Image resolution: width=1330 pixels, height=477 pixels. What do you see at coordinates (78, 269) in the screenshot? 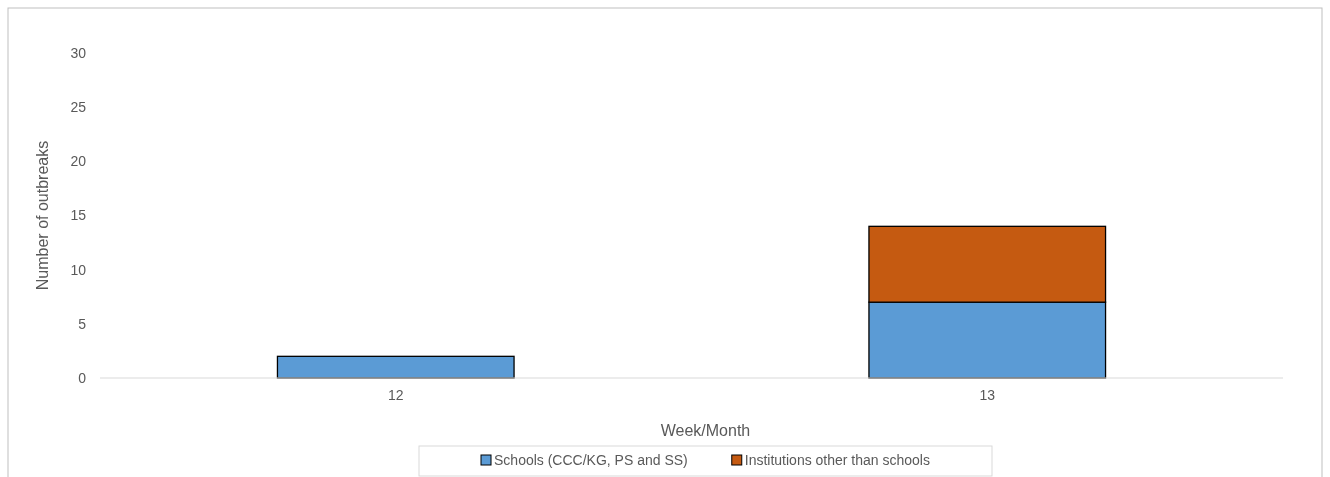
I see `y-tick-label: 10` at bounding box center [78, 269].